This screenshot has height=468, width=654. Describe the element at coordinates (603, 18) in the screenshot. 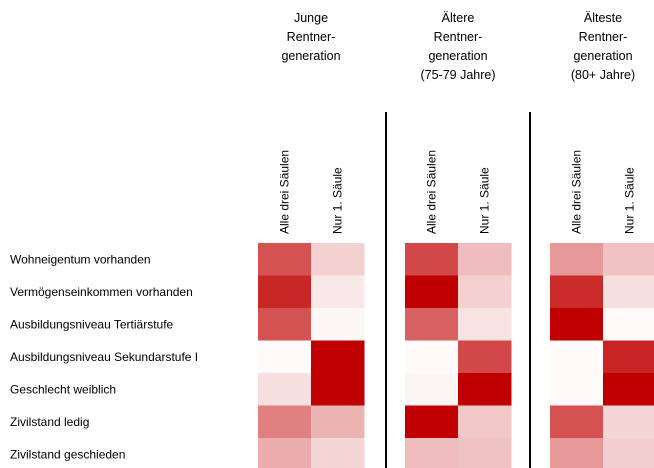

I see `group-header-line: Älteste` at that location.